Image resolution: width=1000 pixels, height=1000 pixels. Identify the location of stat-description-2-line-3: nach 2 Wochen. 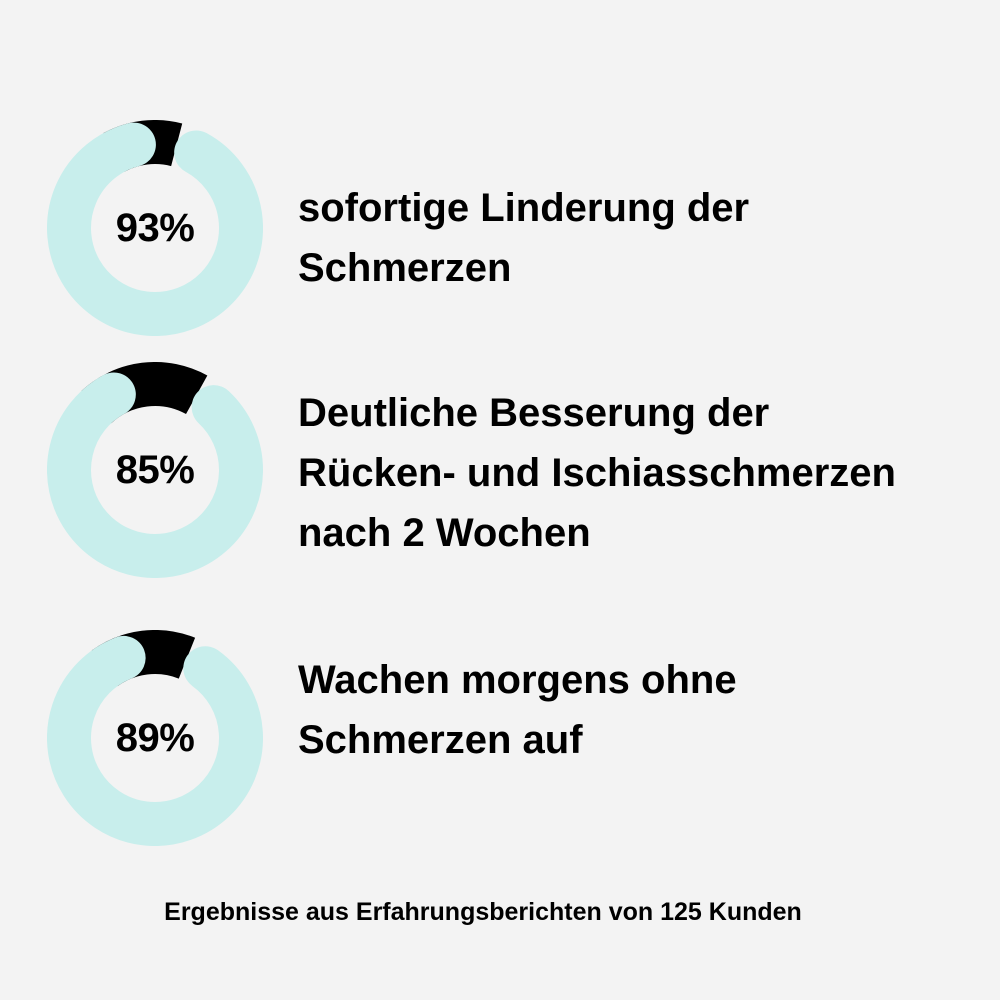
(444, 533).